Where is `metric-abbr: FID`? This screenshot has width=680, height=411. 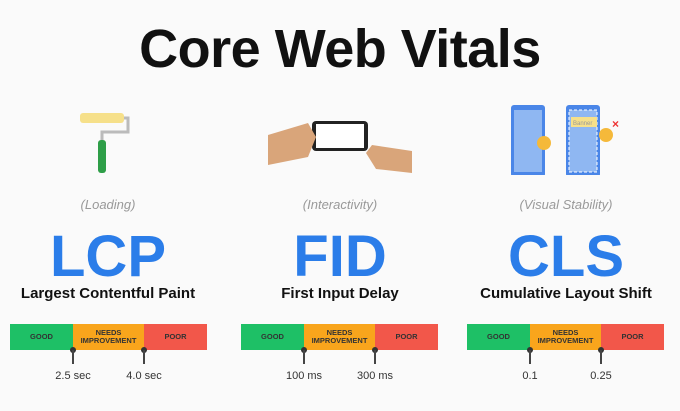
metric-abbr: FID is located at coordinates (340, 256).